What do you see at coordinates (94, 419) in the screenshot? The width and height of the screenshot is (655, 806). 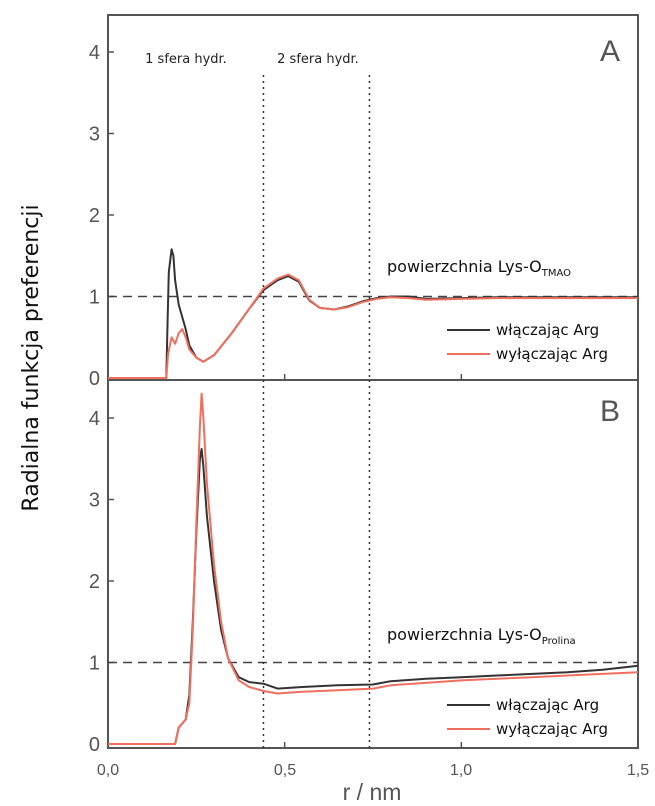 I see `panel-b-y-tick-4: 4` at bounding box center [94, 419].